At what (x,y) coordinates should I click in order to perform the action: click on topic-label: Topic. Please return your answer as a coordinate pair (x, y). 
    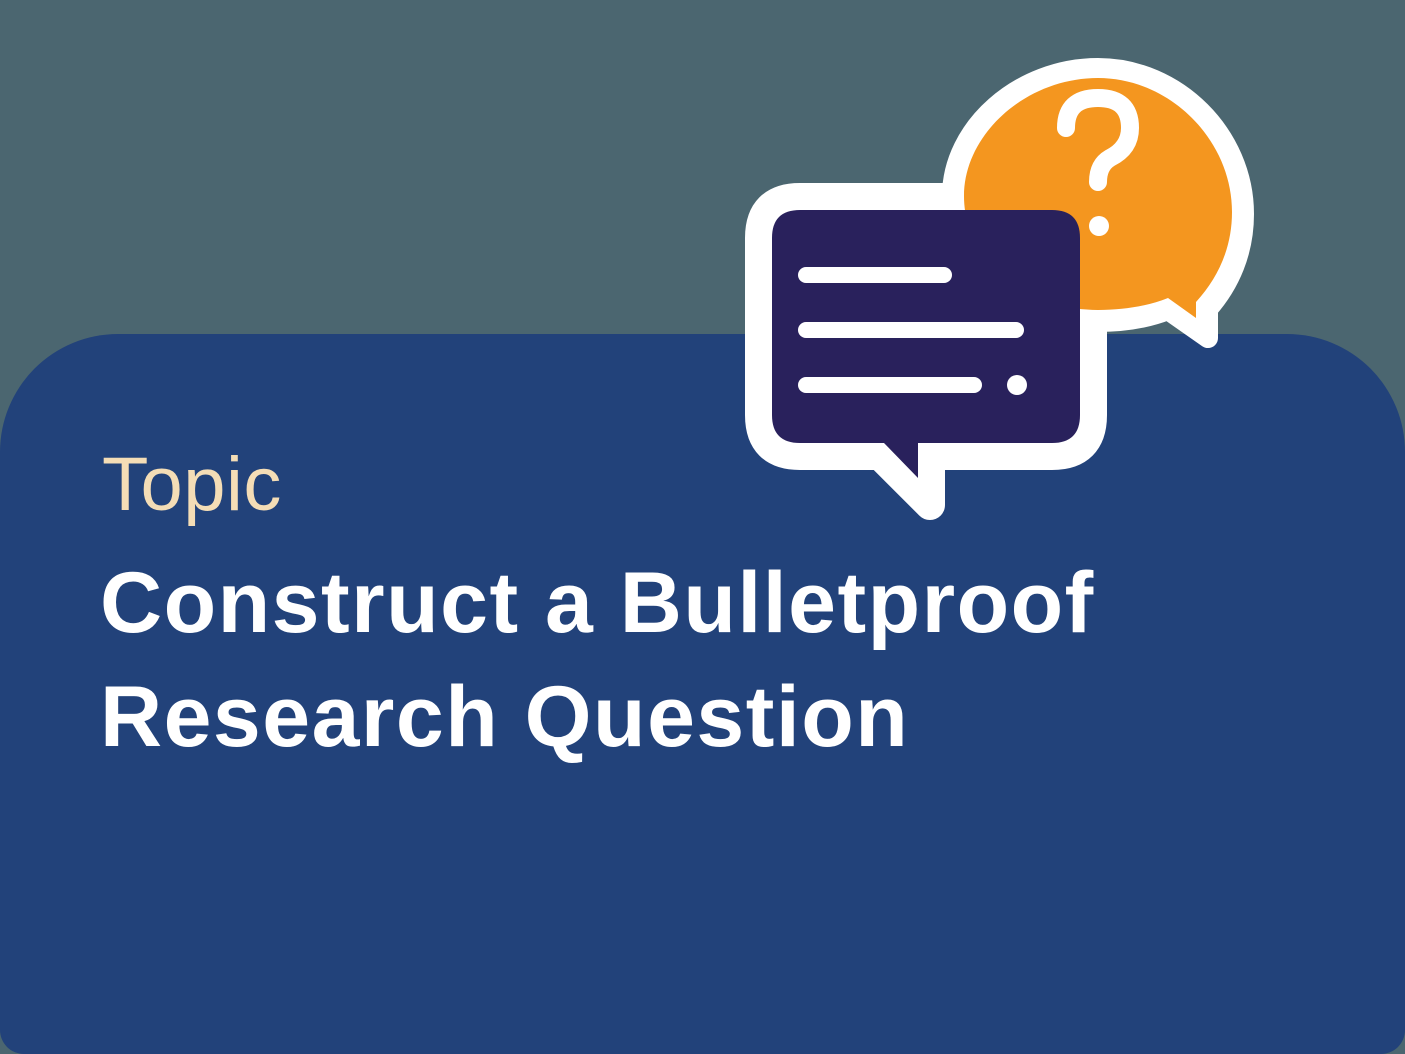
    Looking at the image, I should click on (192, 484).